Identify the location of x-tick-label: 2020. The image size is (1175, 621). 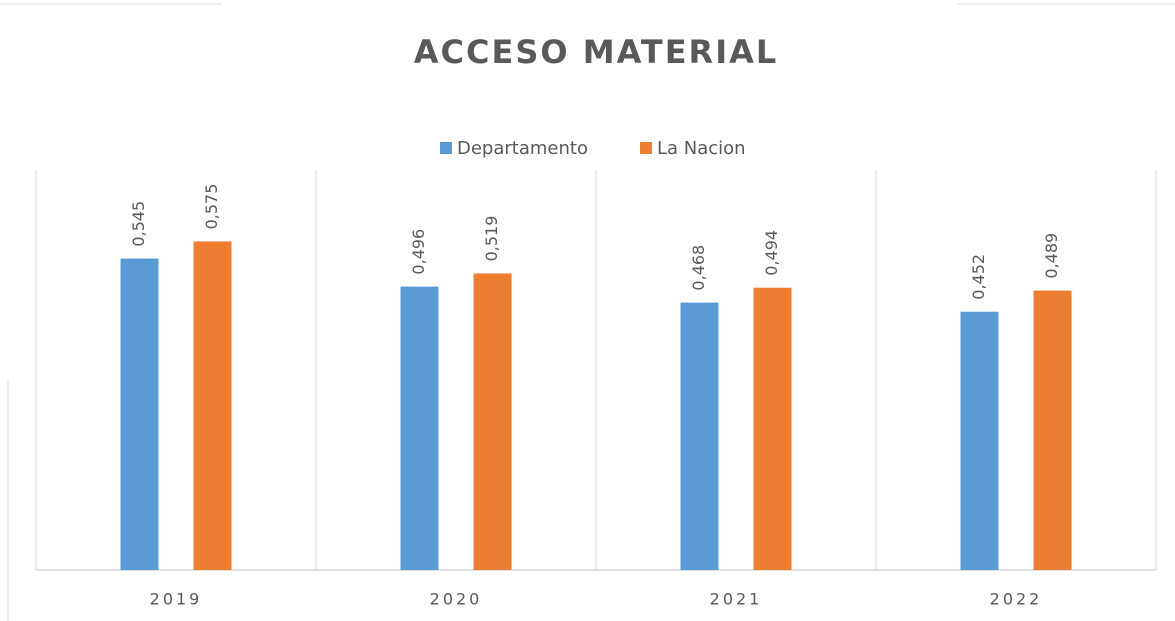
(456, 599).